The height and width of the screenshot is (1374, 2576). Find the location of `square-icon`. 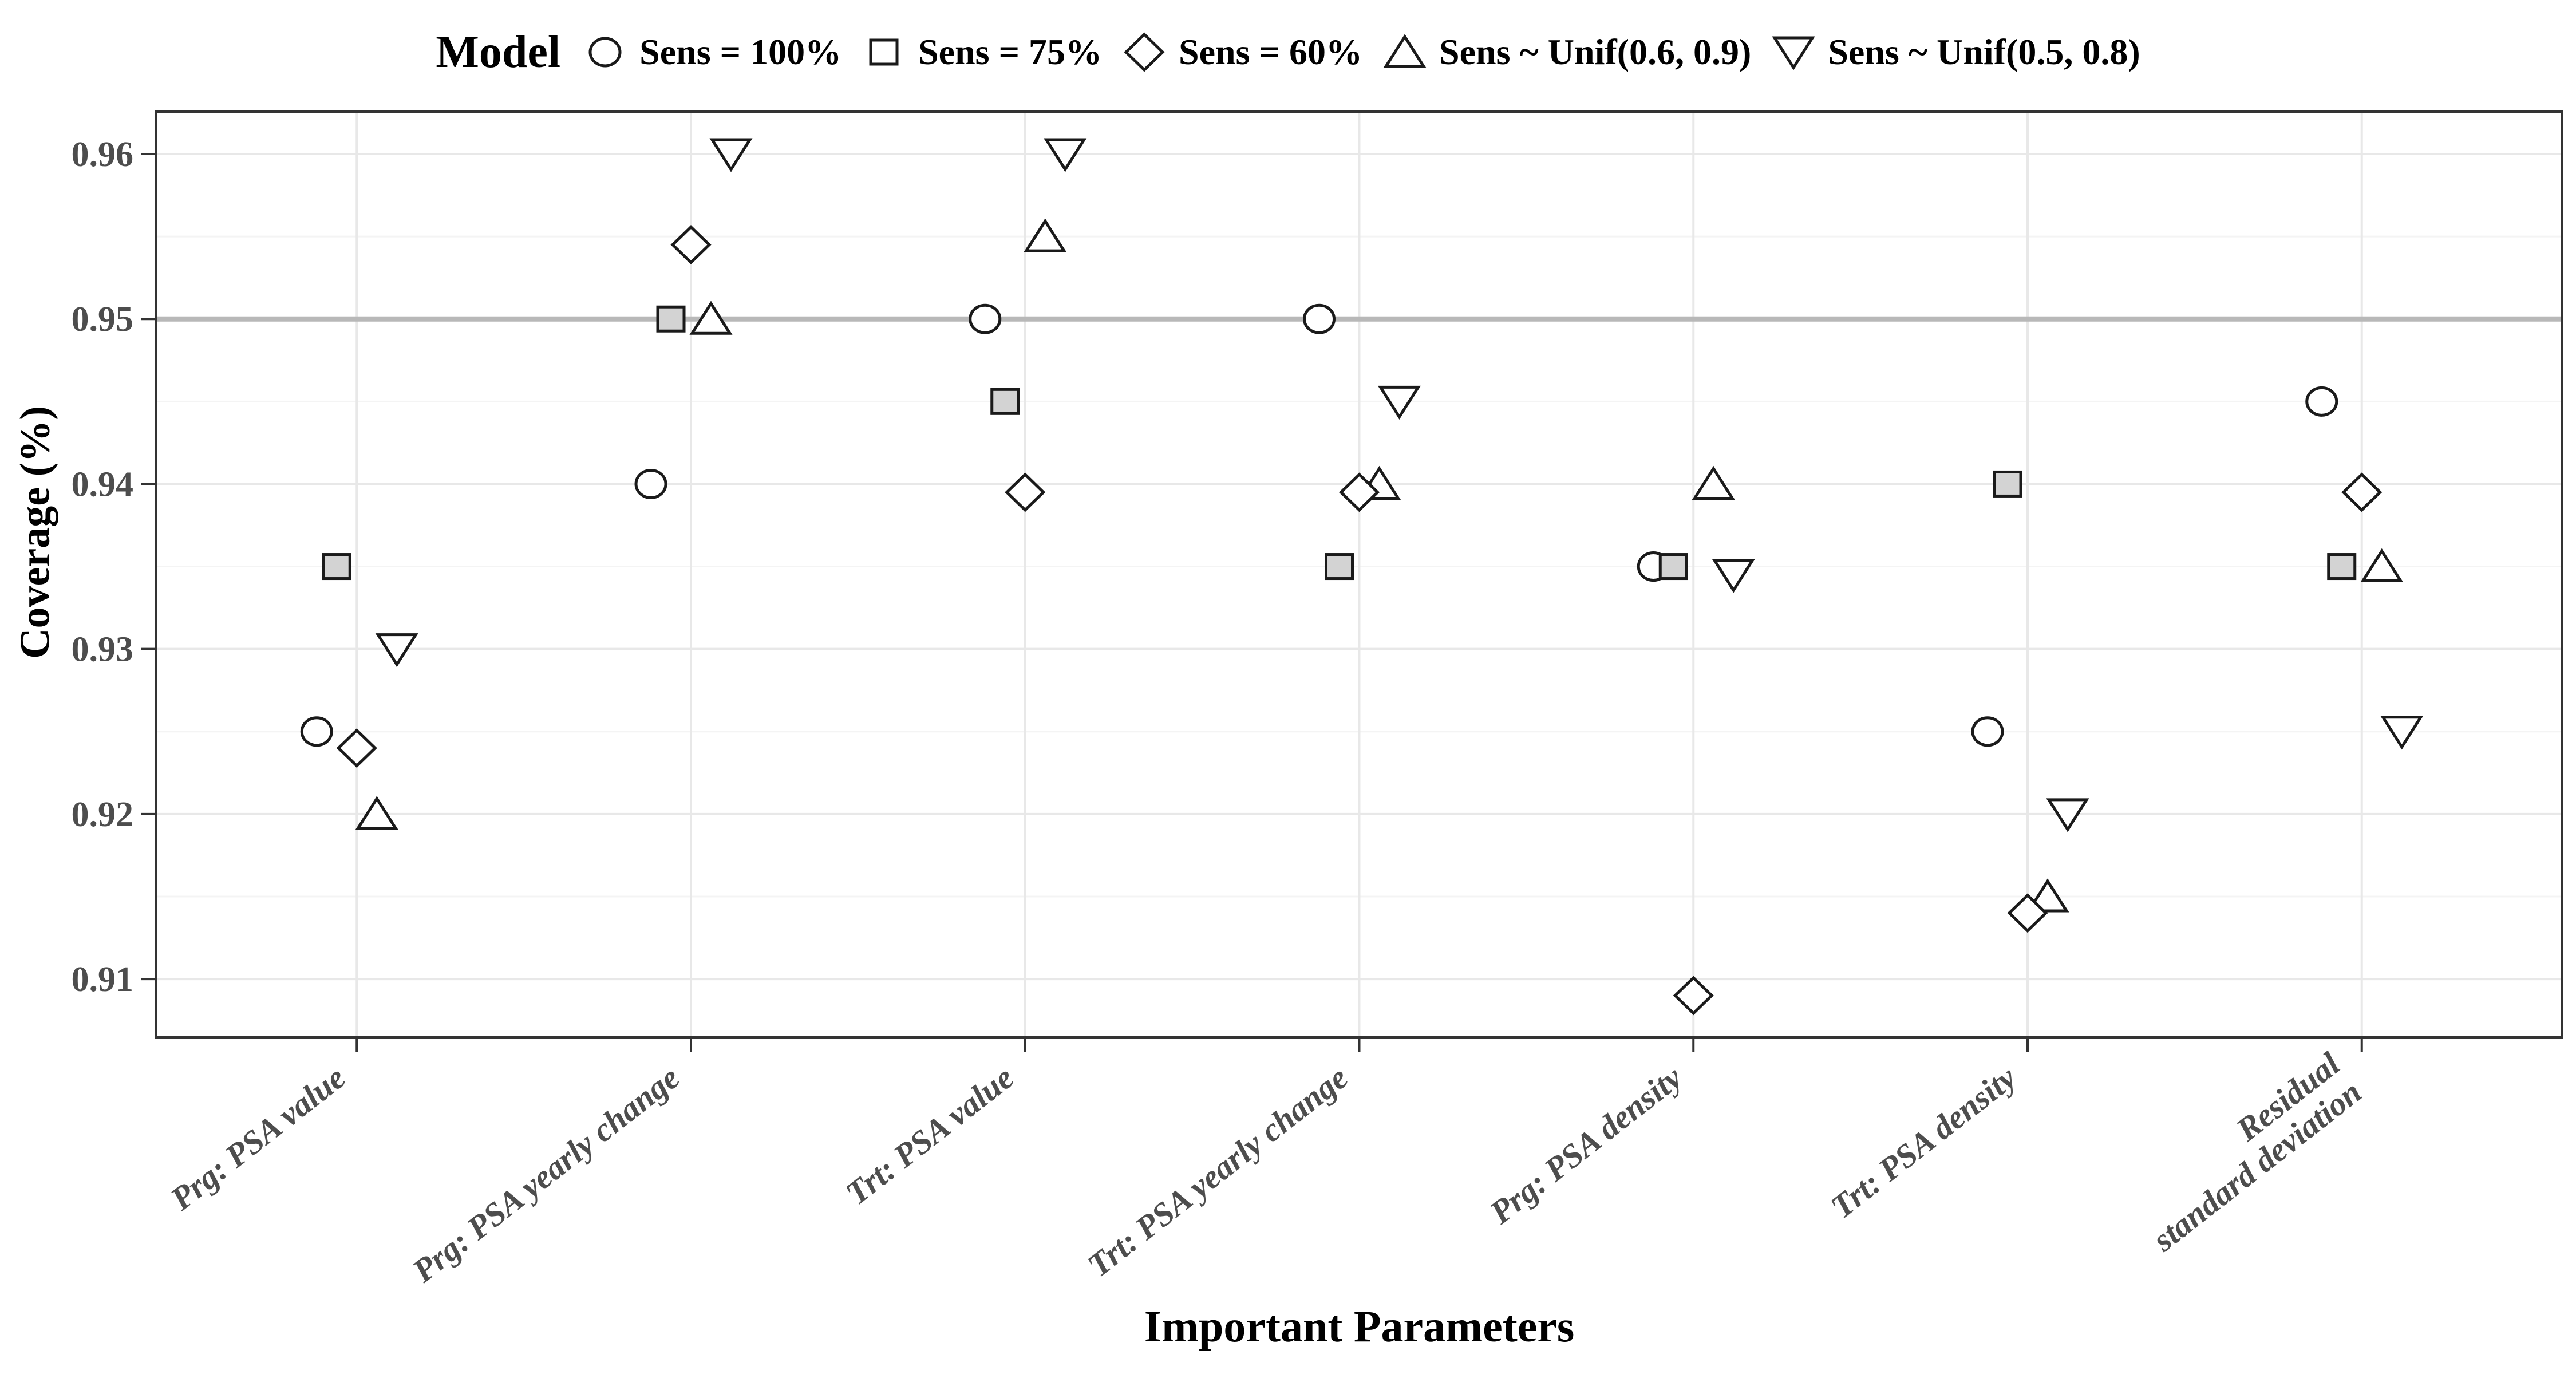

square-icon is located at coordinates (884, 52).